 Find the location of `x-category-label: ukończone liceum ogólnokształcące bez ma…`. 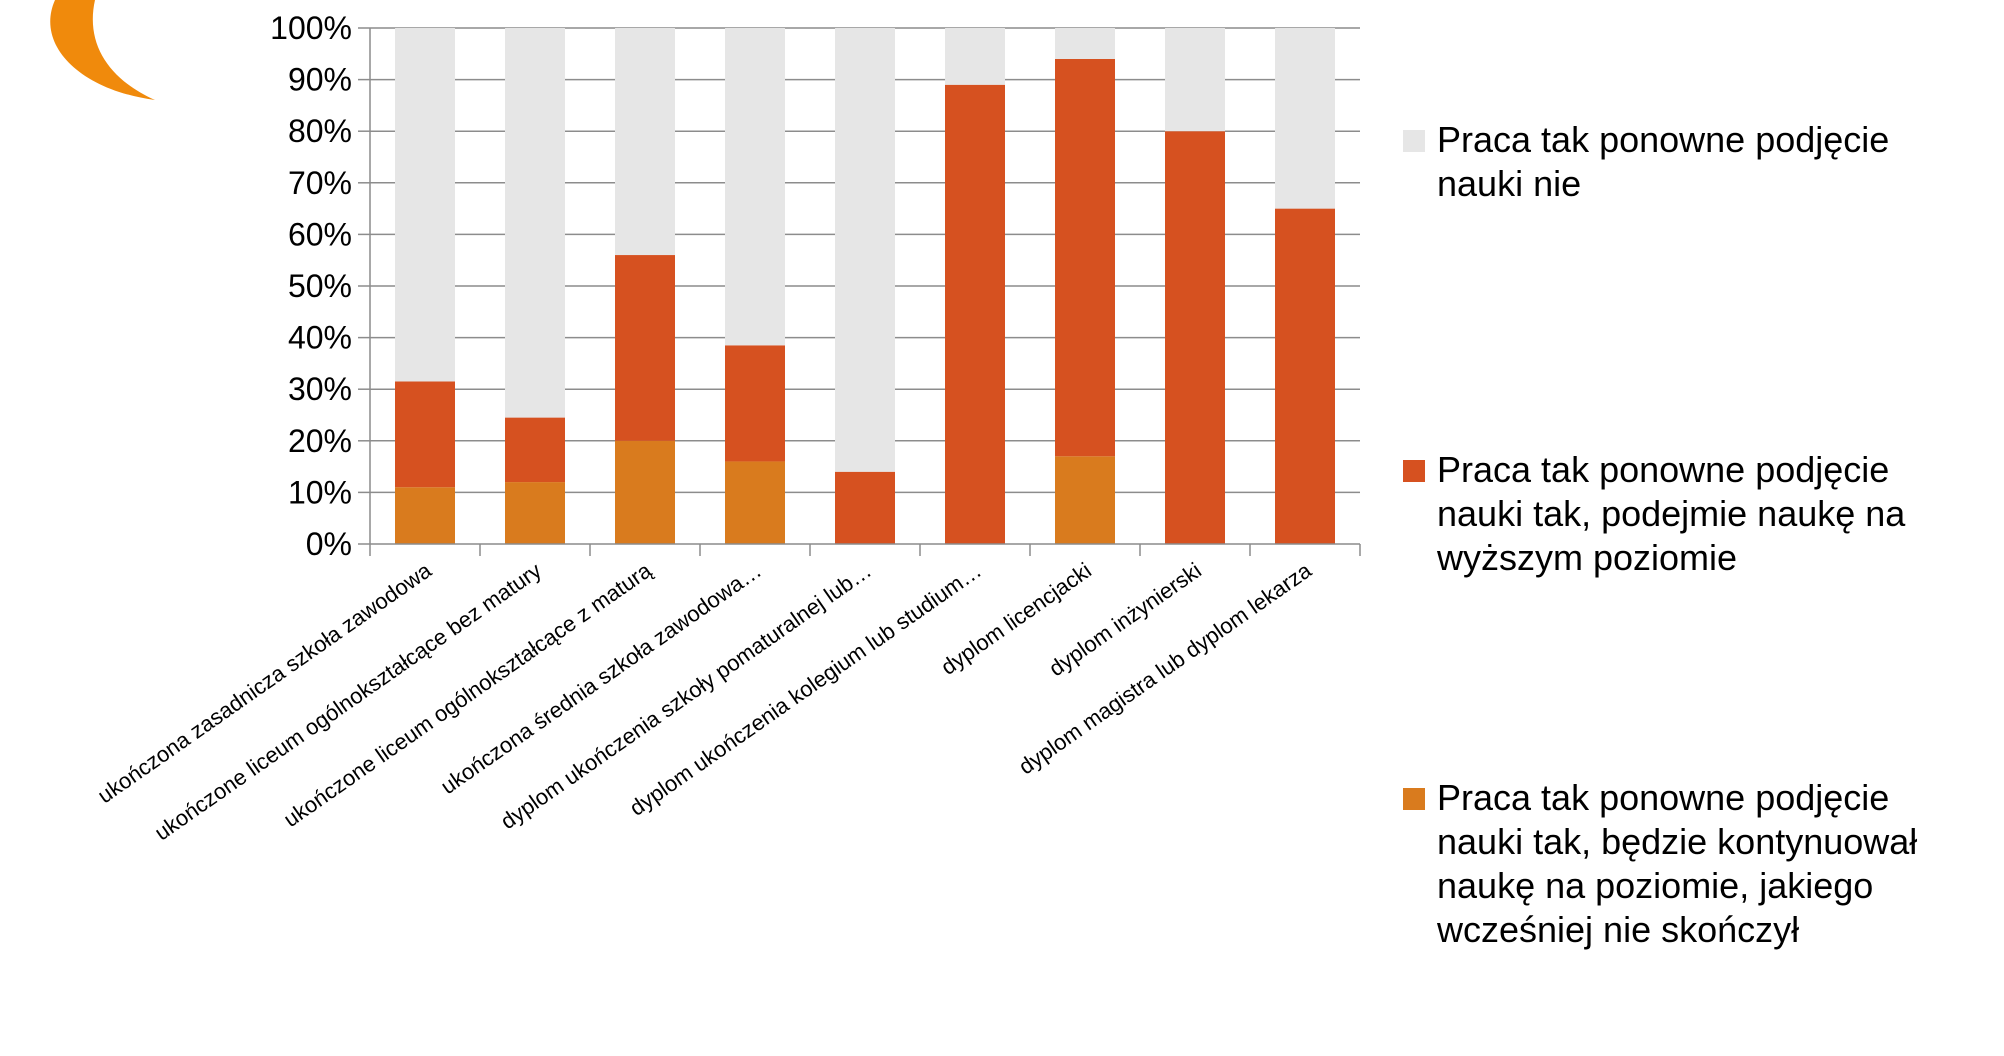

x-category-label: ukończone liceum ogólnokształcące bez ma… is located at coordinates (348, 702).